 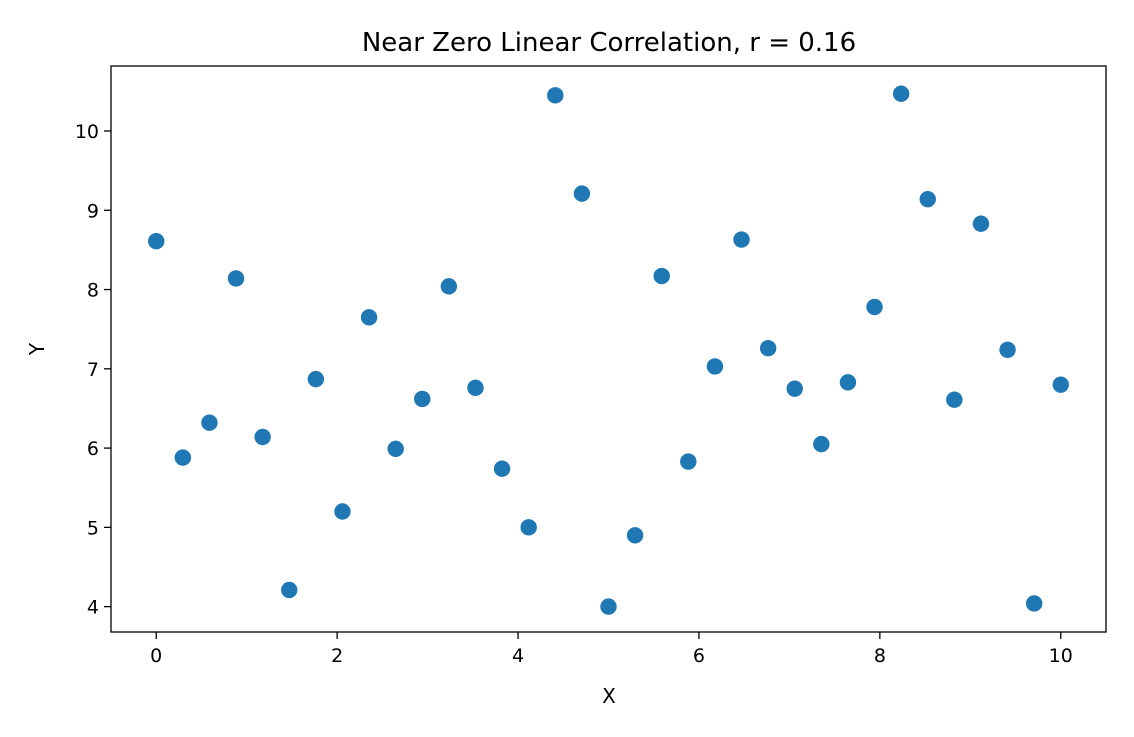 I want to click on y-tick-label: 5, so click(x=93, y=528).